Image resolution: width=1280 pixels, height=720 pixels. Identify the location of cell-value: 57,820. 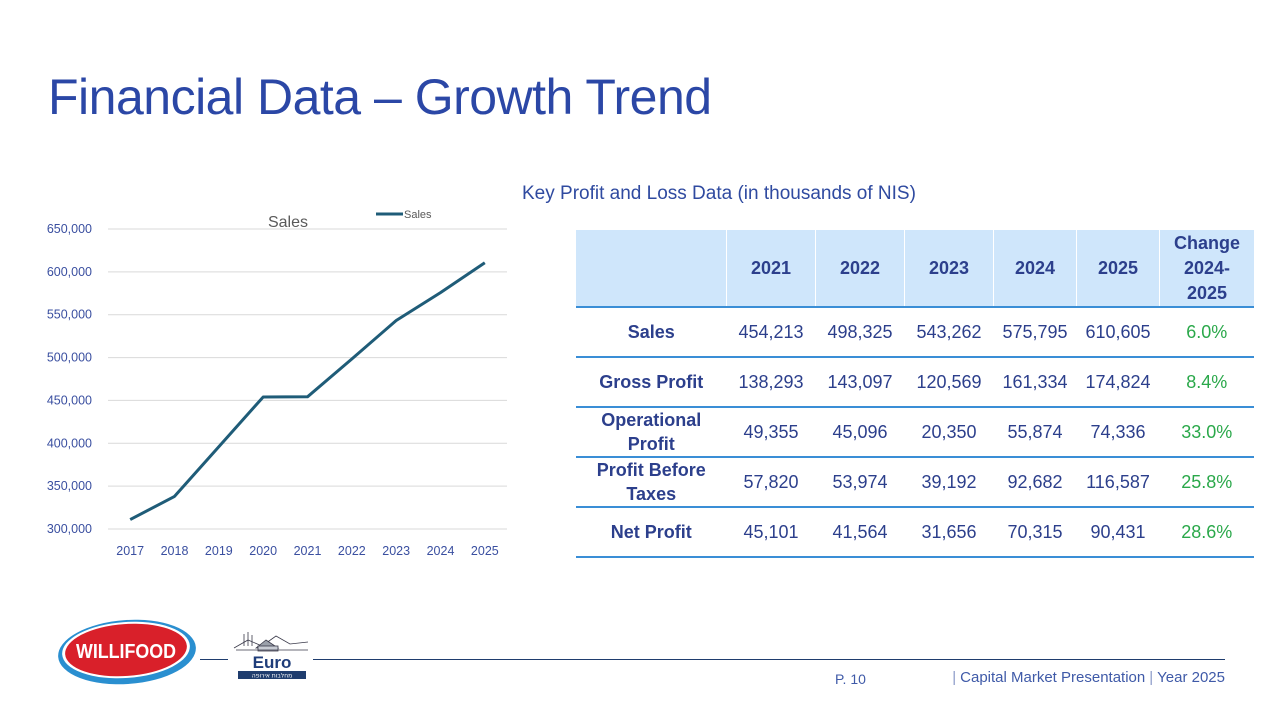
(771, 482).